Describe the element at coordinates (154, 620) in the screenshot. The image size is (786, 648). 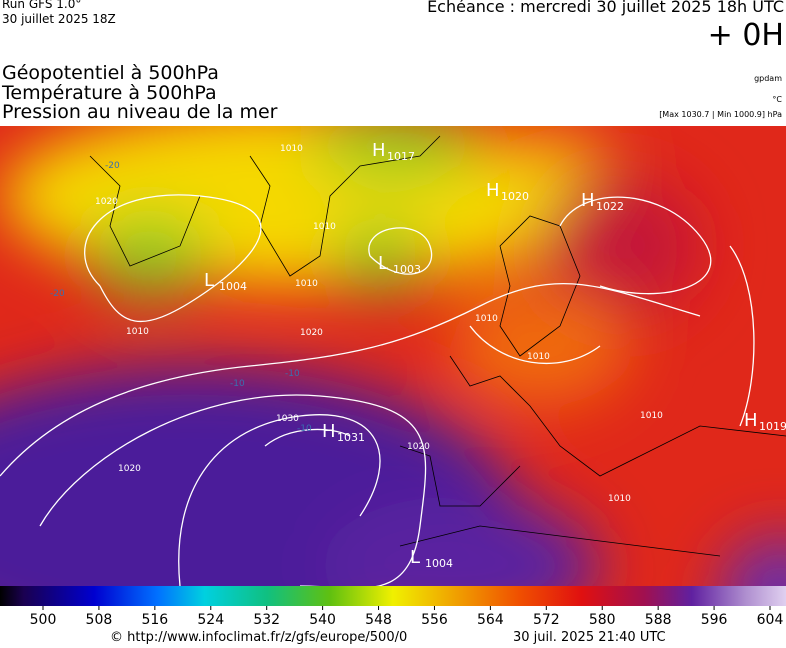
I see `colorbar-label: 516` at that location.